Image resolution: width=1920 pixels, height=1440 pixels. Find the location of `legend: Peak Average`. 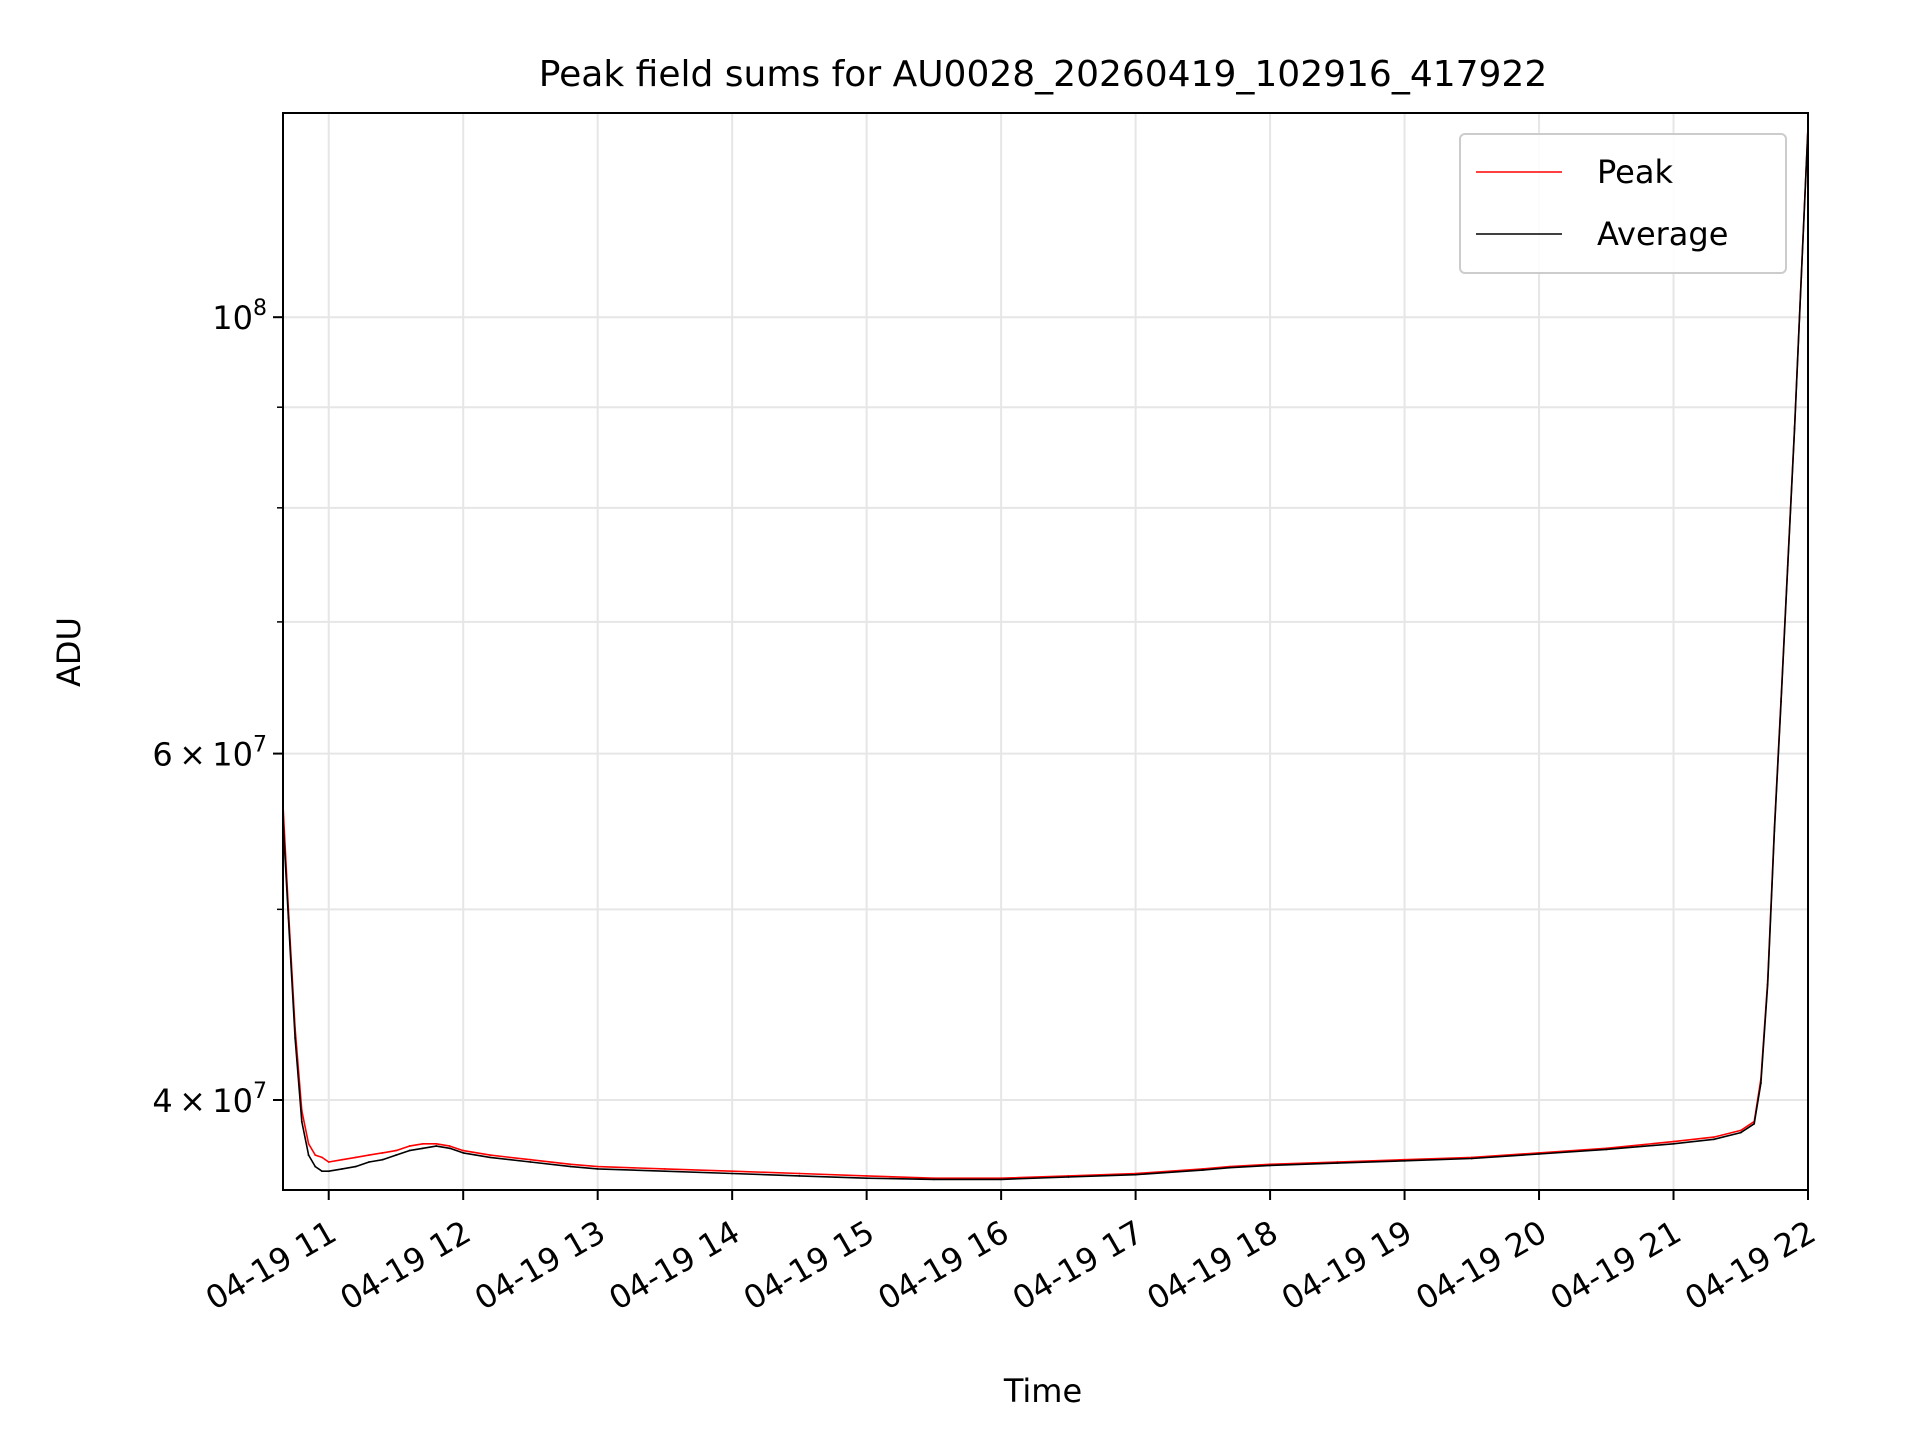

legend: Peak Average is located at coordinates (1623, 203).